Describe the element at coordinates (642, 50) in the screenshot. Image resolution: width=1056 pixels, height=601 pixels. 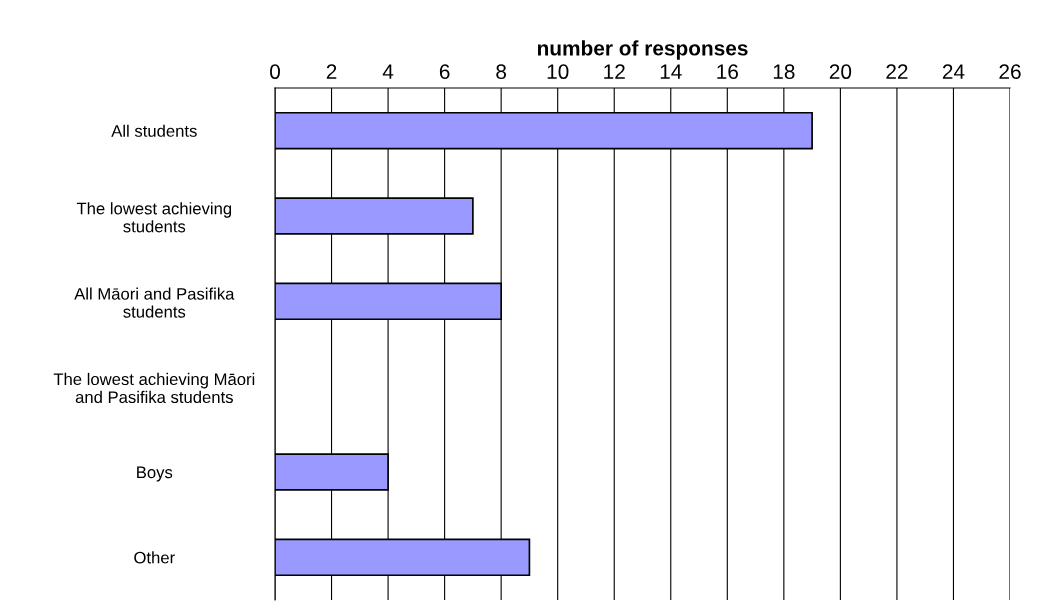
I see `x-axis-title: number of responses` at that location.